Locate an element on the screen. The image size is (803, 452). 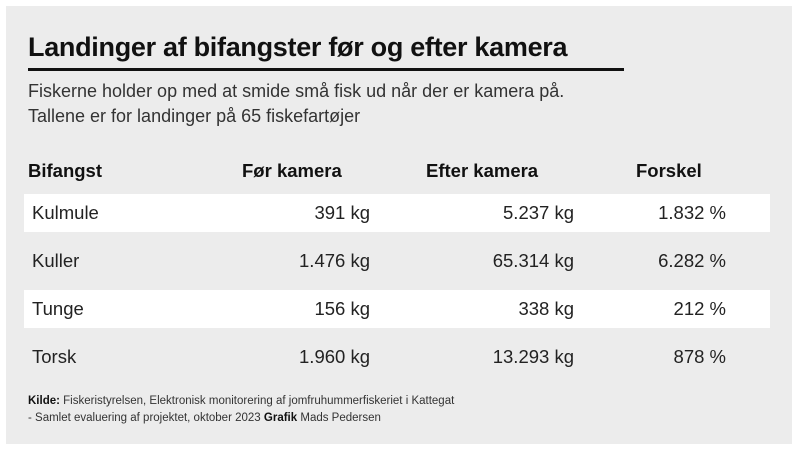
table-row: Tunge 156 kg 338 kg 212 % is located at coordinates (397, 309).